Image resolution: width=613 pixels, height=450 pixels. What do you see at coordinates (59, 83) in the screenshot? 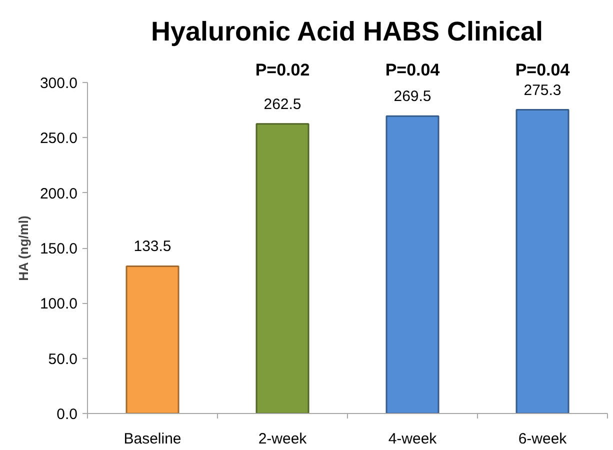
I see `y-tick-label: 300.0` at bounding box center [59, 83].